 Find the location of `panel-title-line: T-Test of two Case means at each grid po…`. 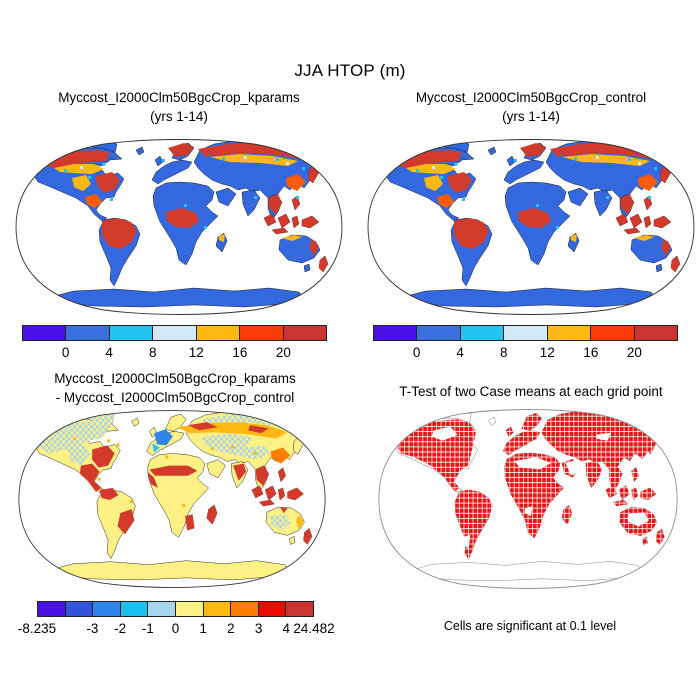

panel-title-line: T-Test of two Case means at each grid po… is located at coordinates (531, 391).